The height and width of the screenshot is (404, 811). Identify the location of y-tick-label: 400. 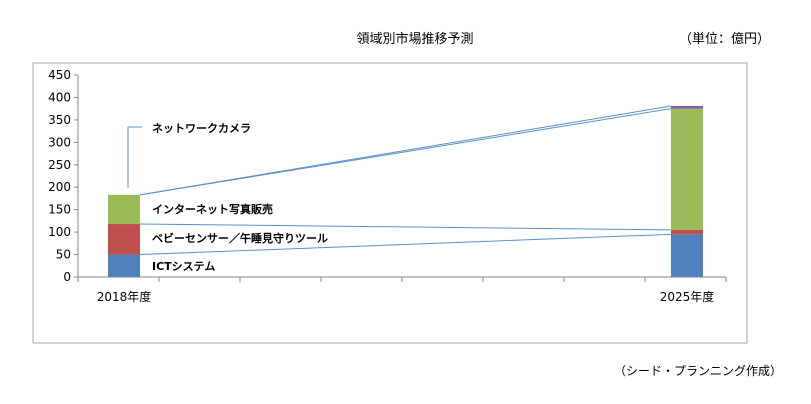
(59, 97).